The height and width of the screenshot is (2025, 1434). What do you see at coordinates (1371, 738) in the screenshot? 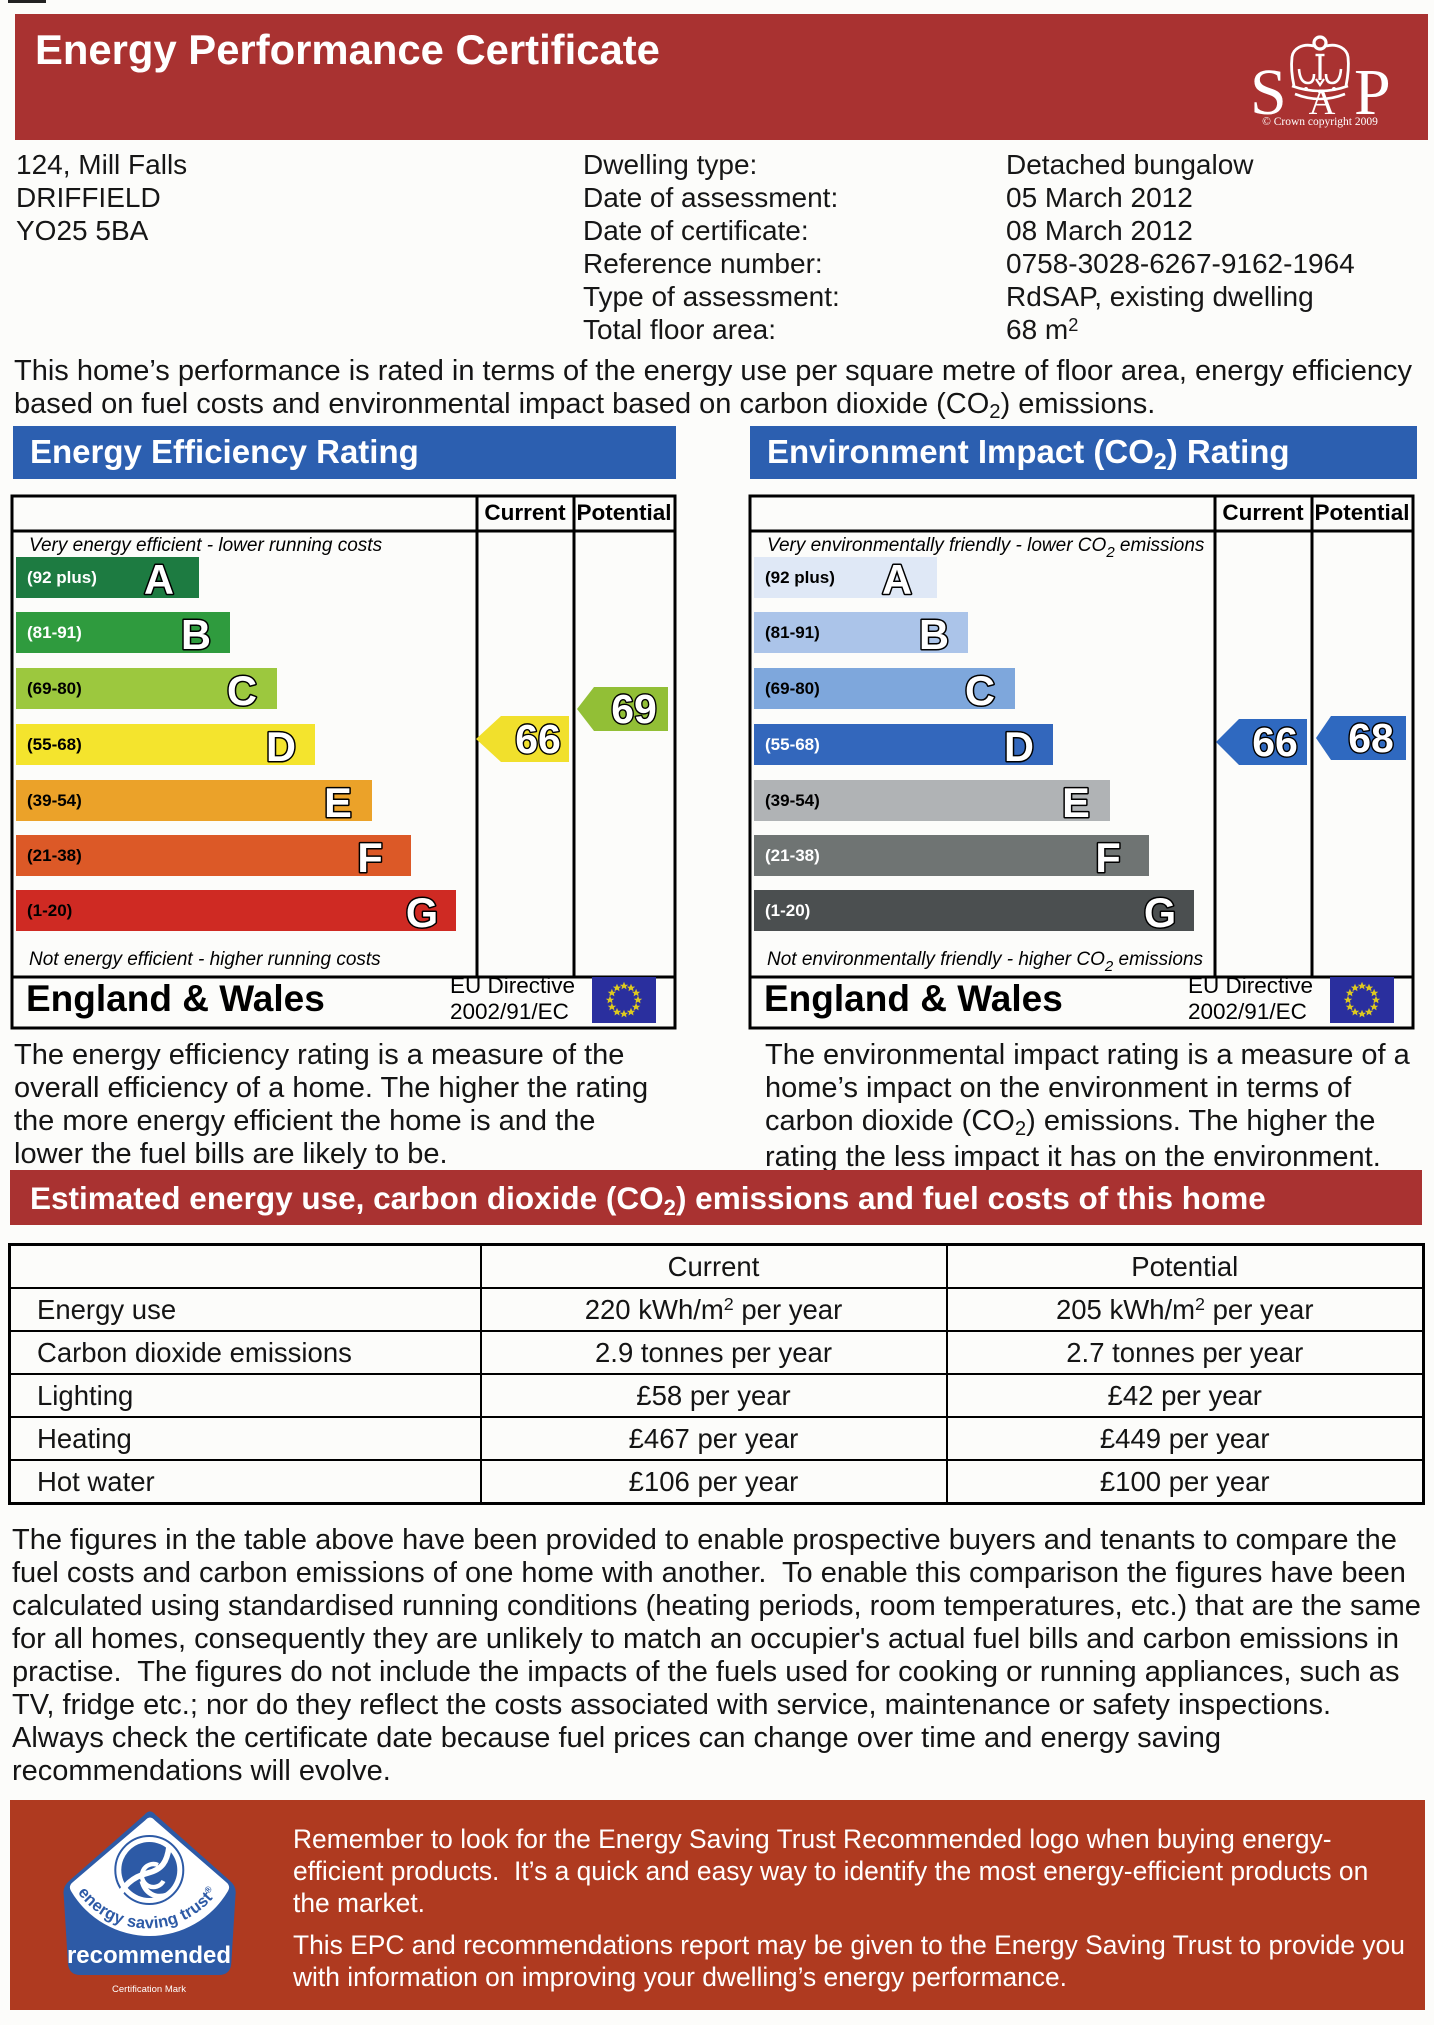
I see `svg-text: 68` at bounding box center [1371, 738].